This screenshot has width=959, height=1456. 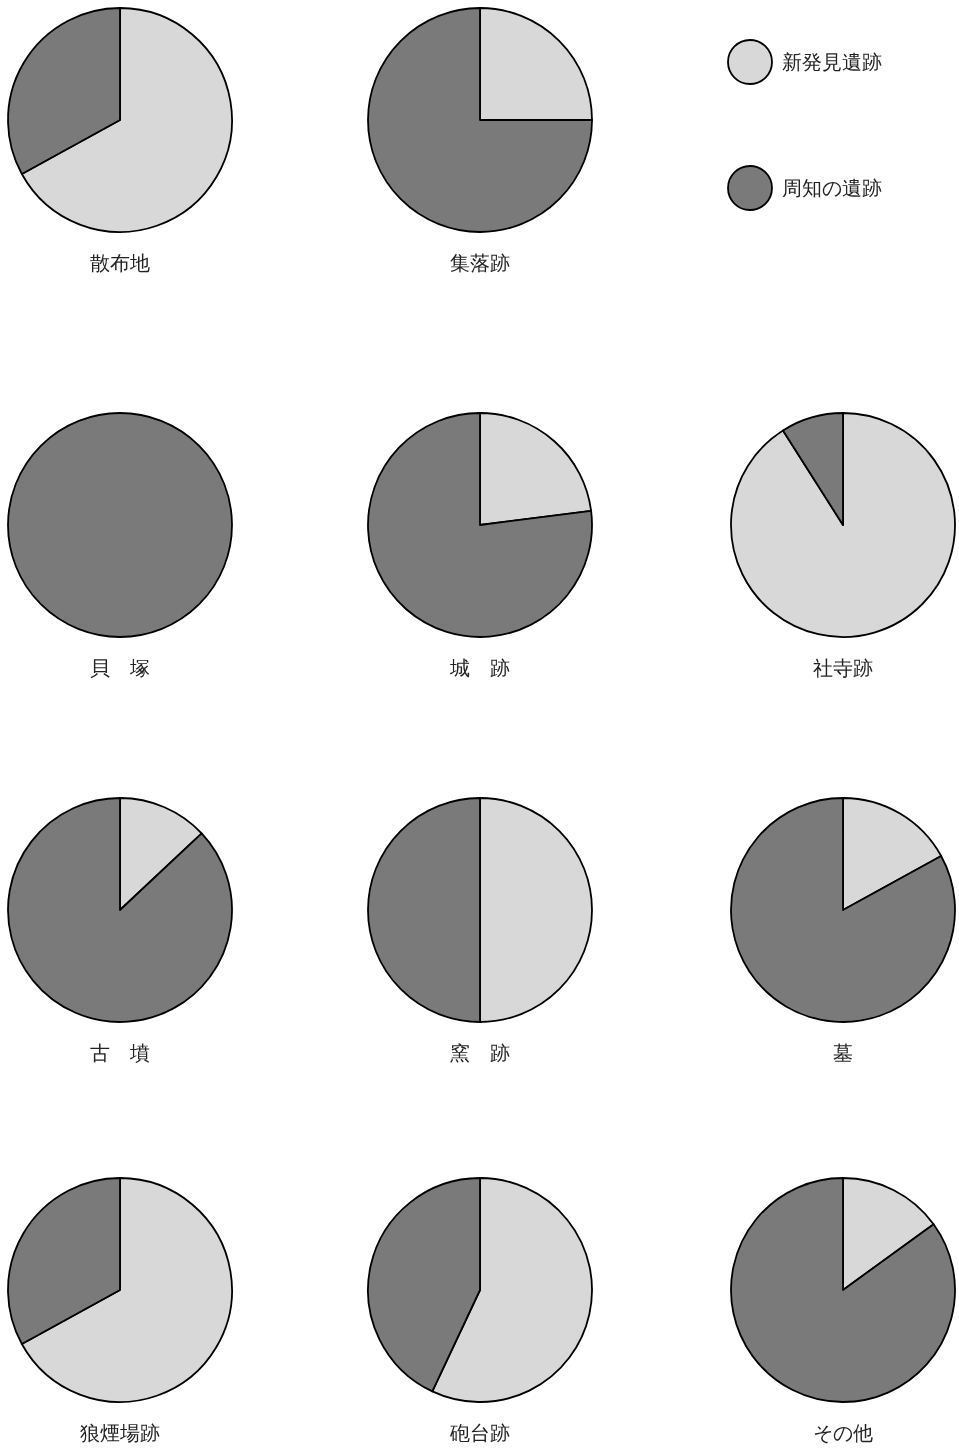 I want to click on text: 社寺跡, so click(x=843, y=668).